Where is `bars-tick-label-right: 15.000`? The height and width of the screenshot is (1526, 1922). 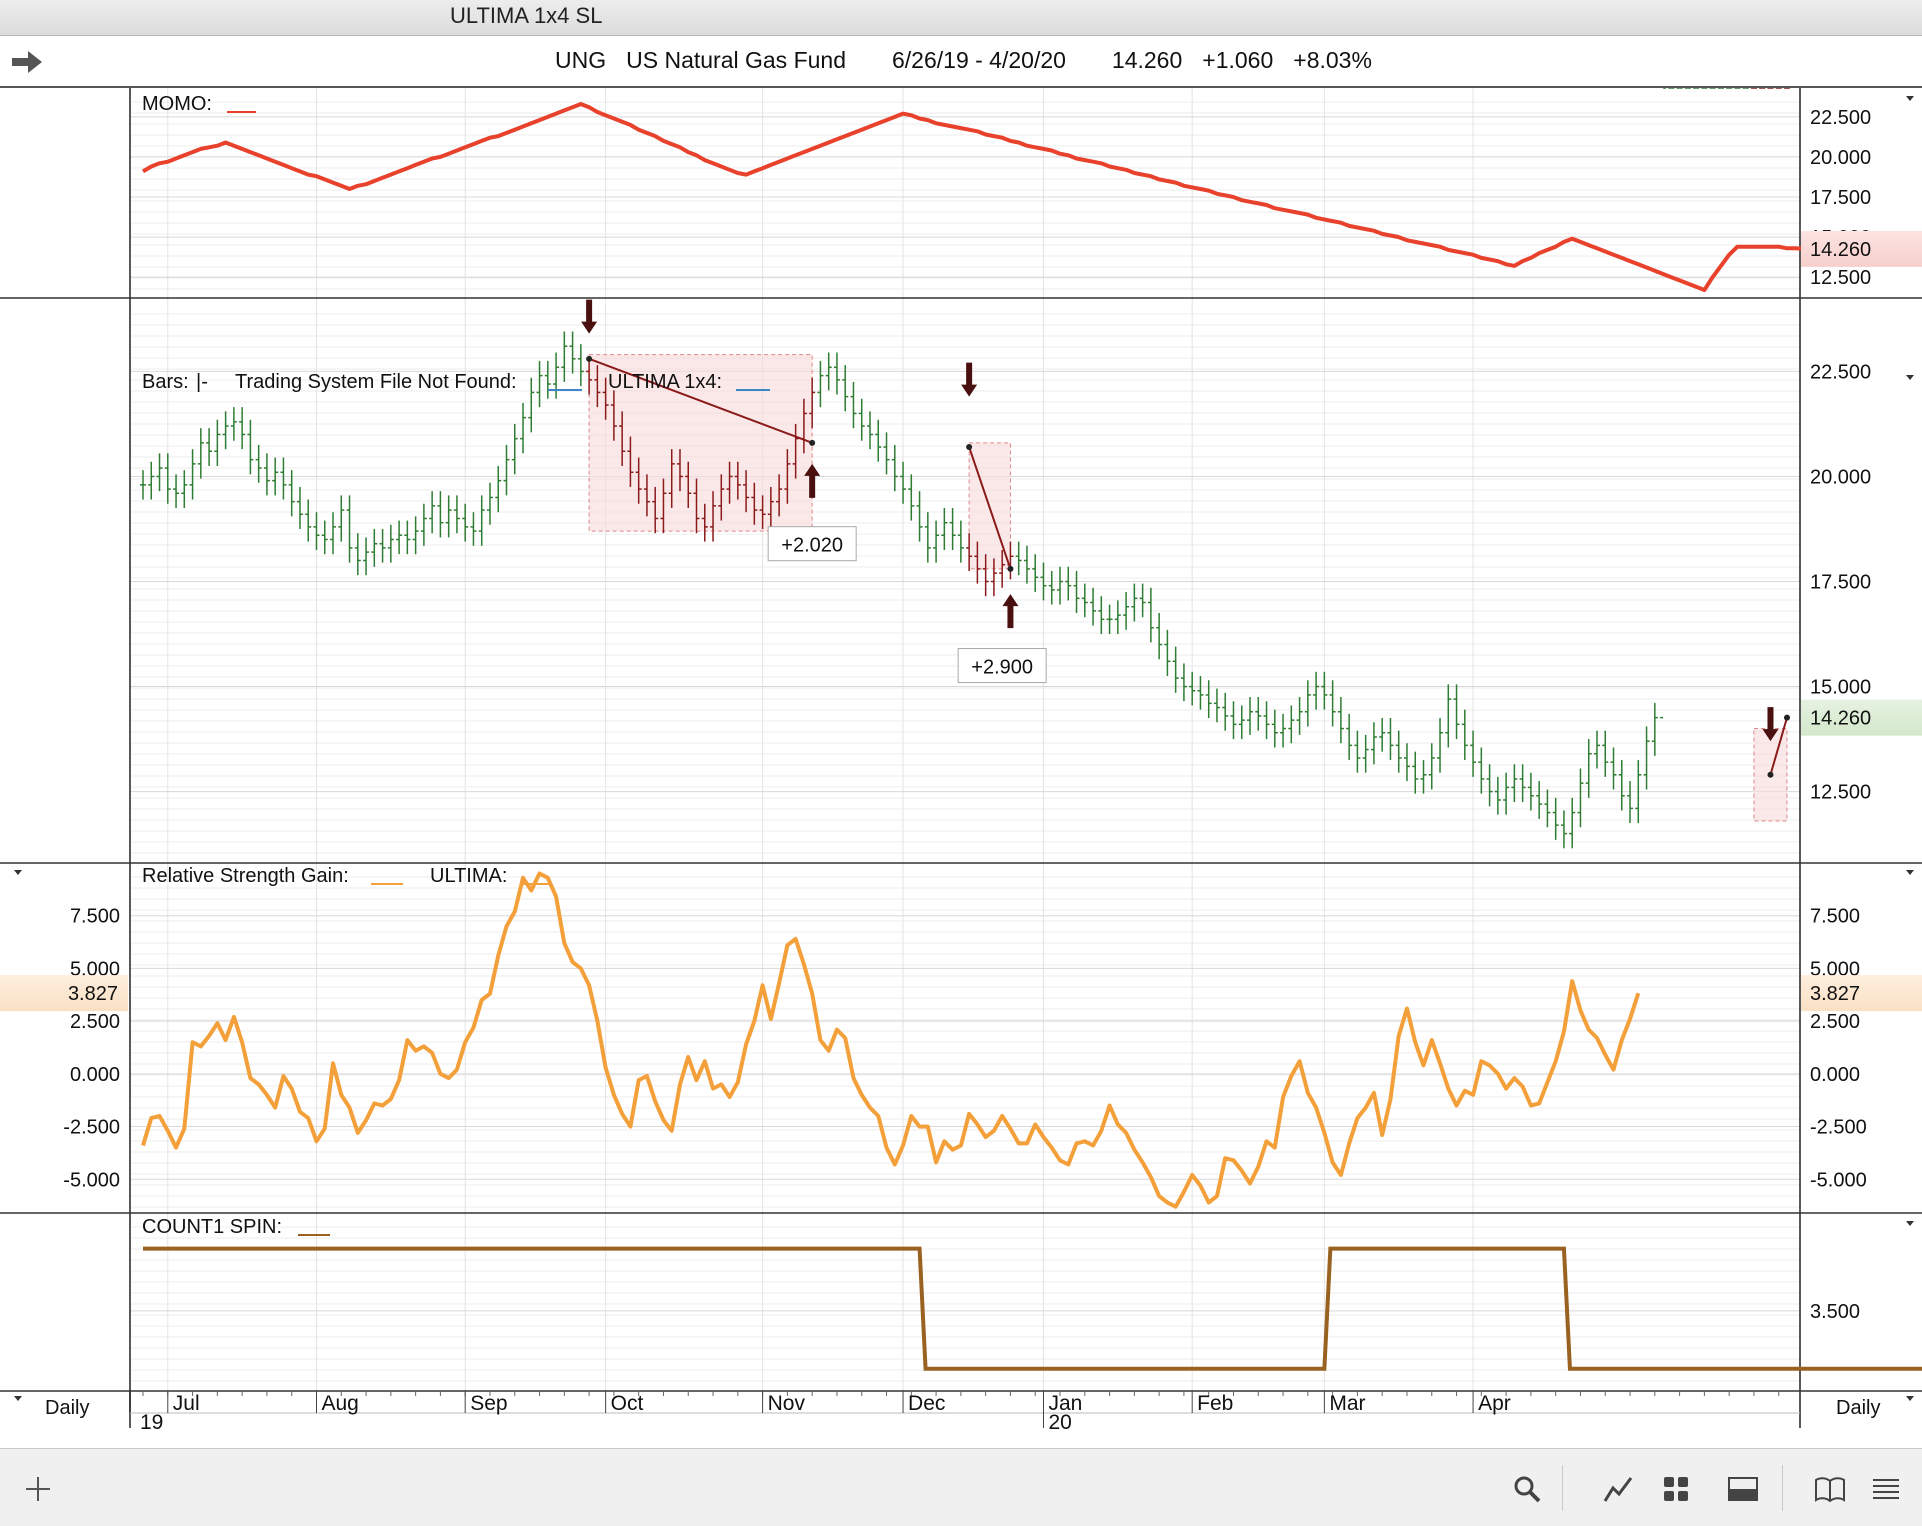 bars-tick-label-right: 15.000 is located at coordinates (1840, 688).